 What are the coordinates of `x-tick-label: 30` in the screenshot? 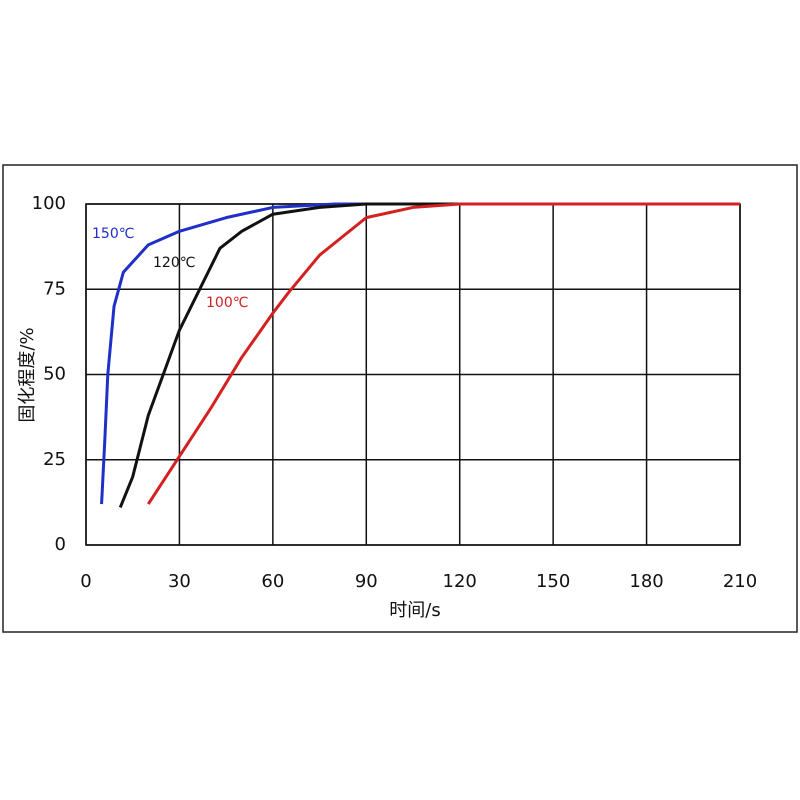 It's located at (179, 581).